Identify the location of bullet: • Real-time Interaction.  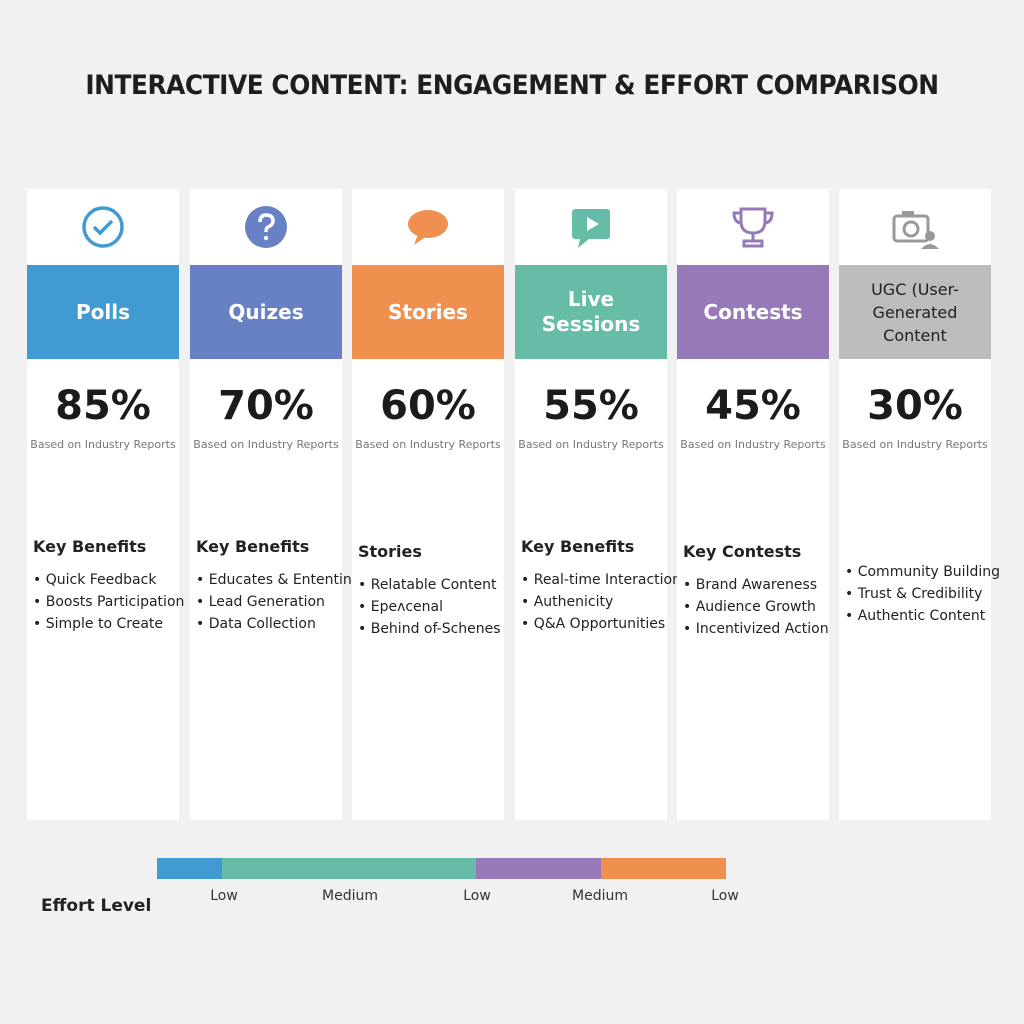
(601, 580).